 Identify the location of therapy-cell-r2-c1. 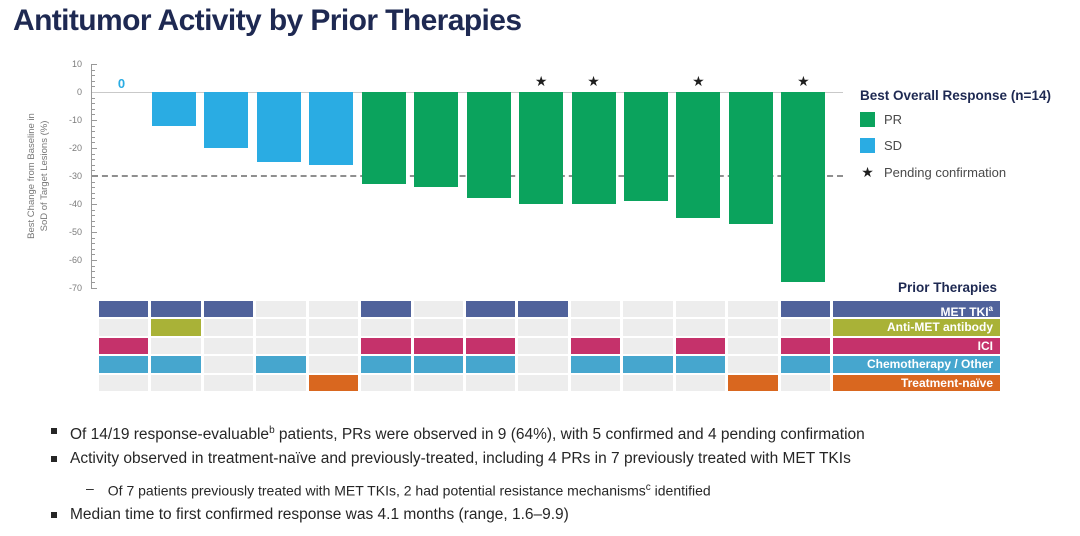
(123, 327).